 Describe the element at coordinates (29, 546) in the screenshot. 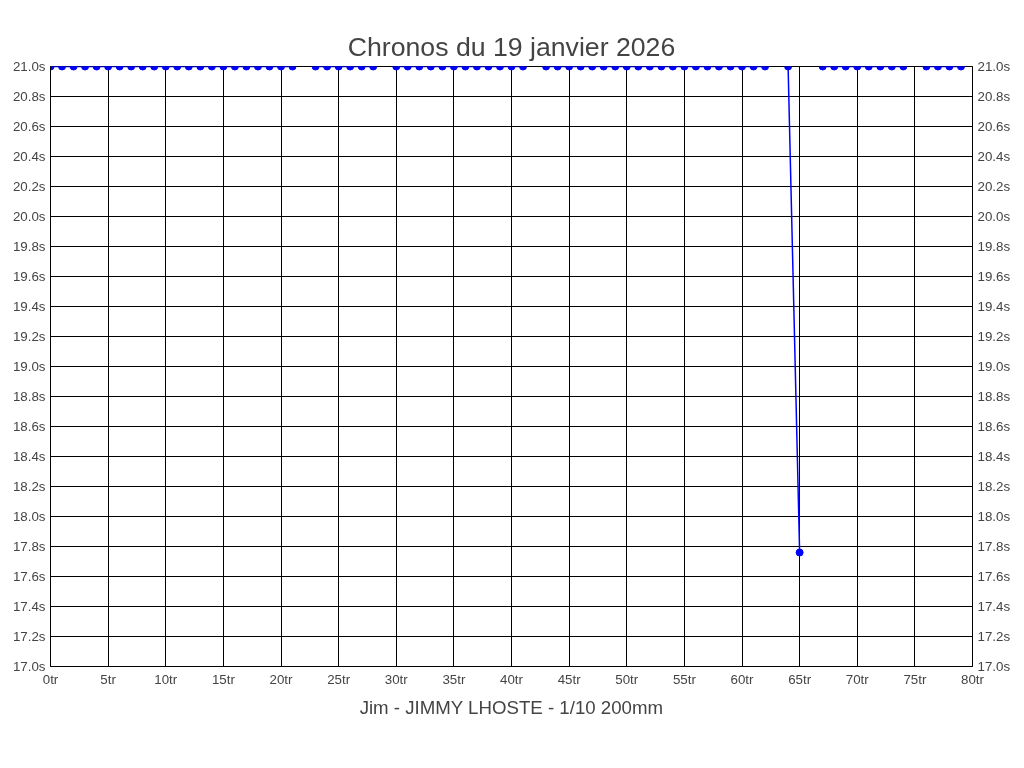

I see `y-tick-label: 17.8s` at that location.